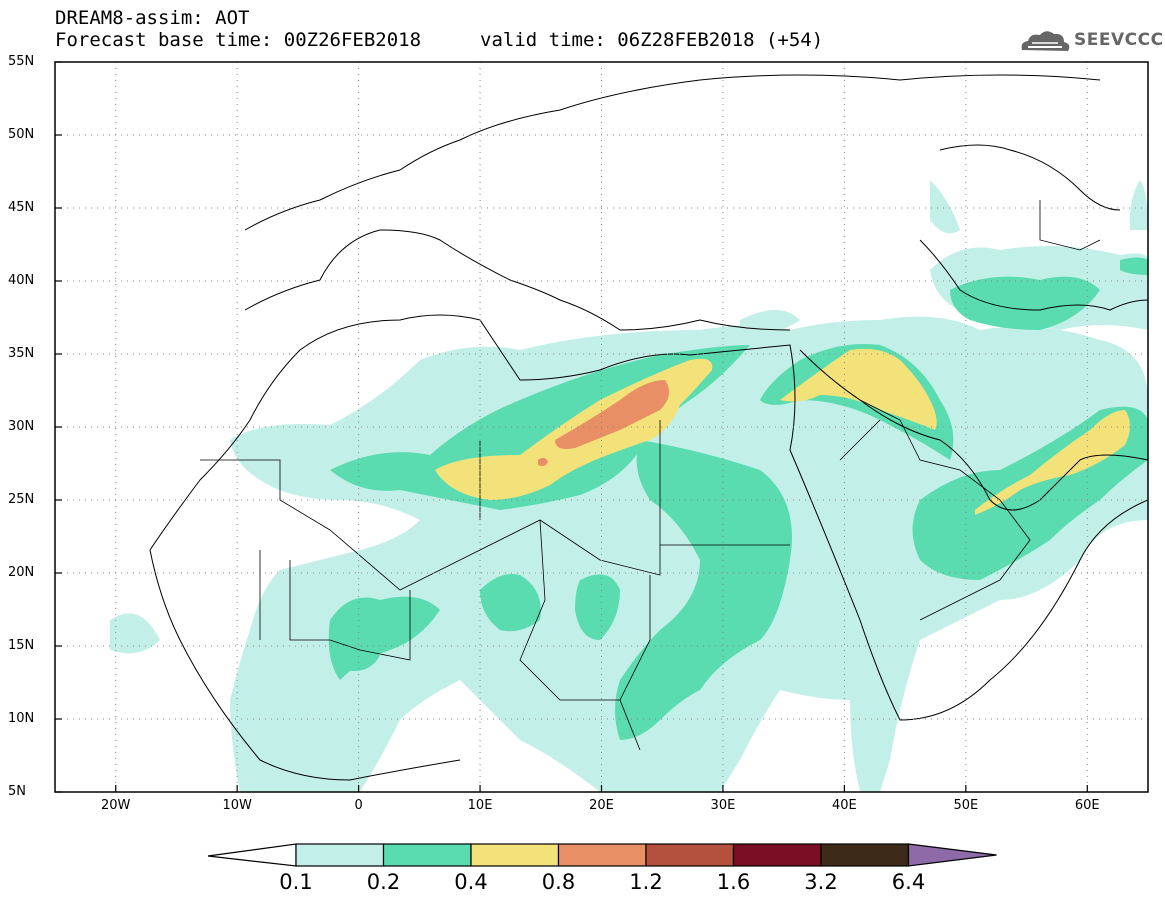 This screenshot has width=1165, height=905. What do you see at coordinates (652, 40) in the screenshot?
I see `valid-time: valid time: 06Z28FEB2018 (+54)` at bounding box center [652, 40].